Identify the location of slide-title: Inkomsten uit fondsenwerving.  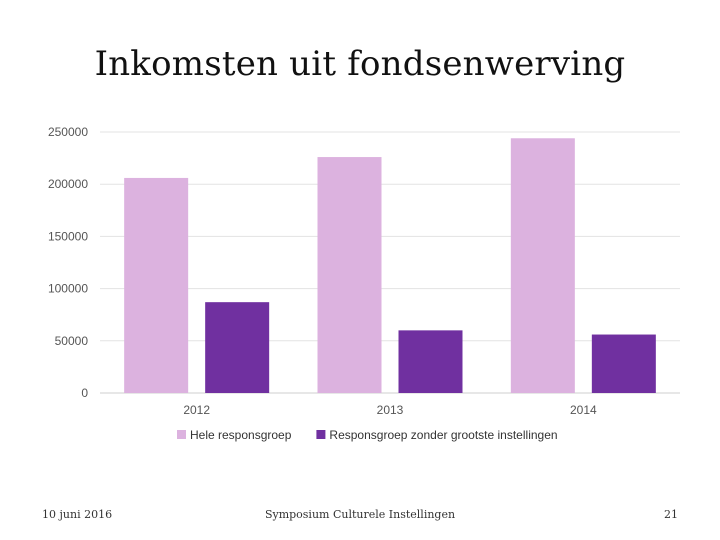
(360, 64).